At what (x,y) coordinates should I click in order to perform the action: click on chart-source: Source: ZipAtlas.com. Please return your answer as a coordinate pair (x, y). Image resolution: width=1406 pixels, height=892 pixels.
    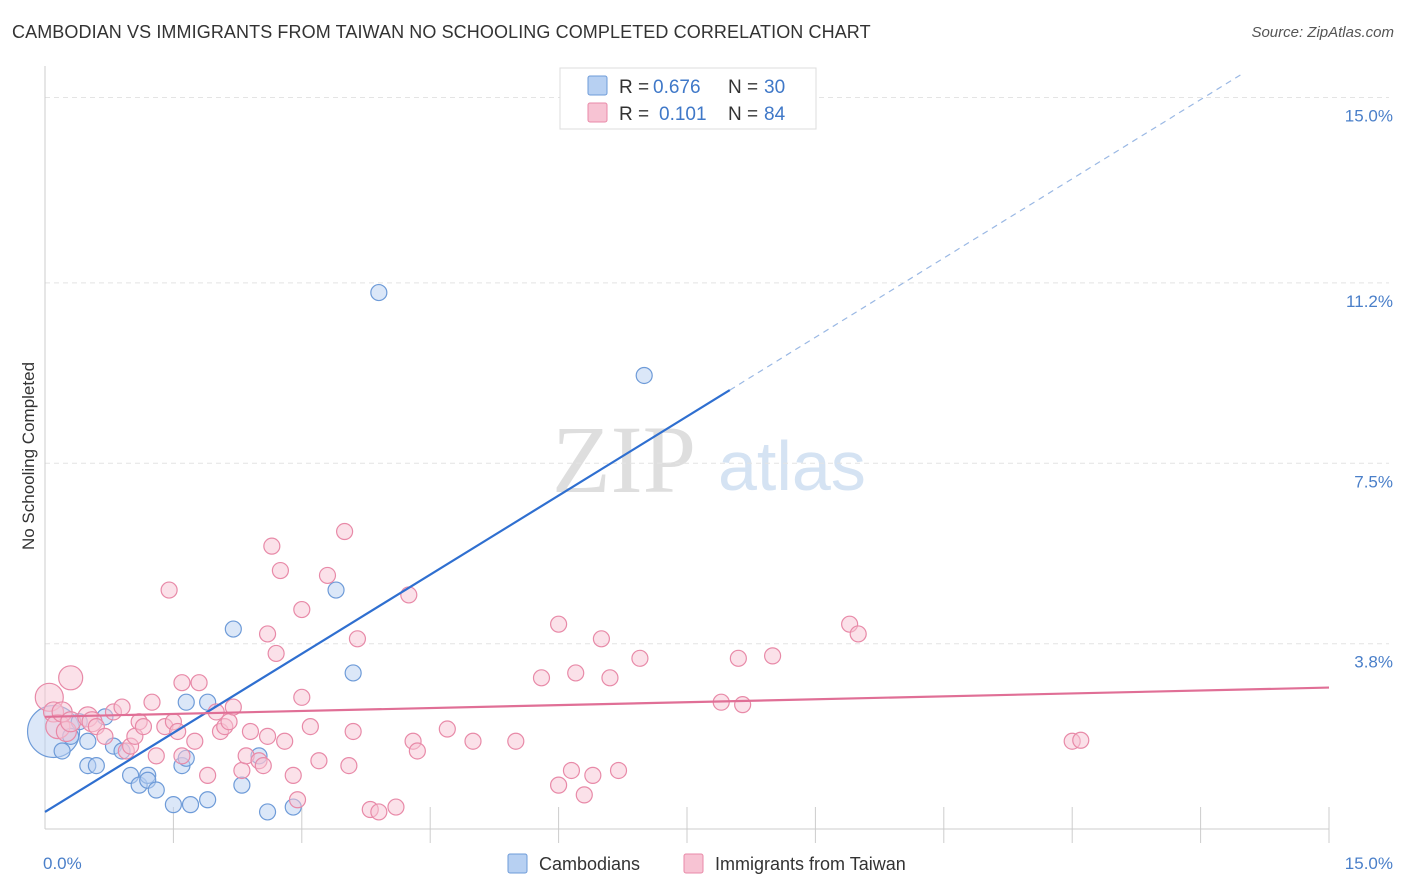
    Looking at the image, I should click on (1322, 32).